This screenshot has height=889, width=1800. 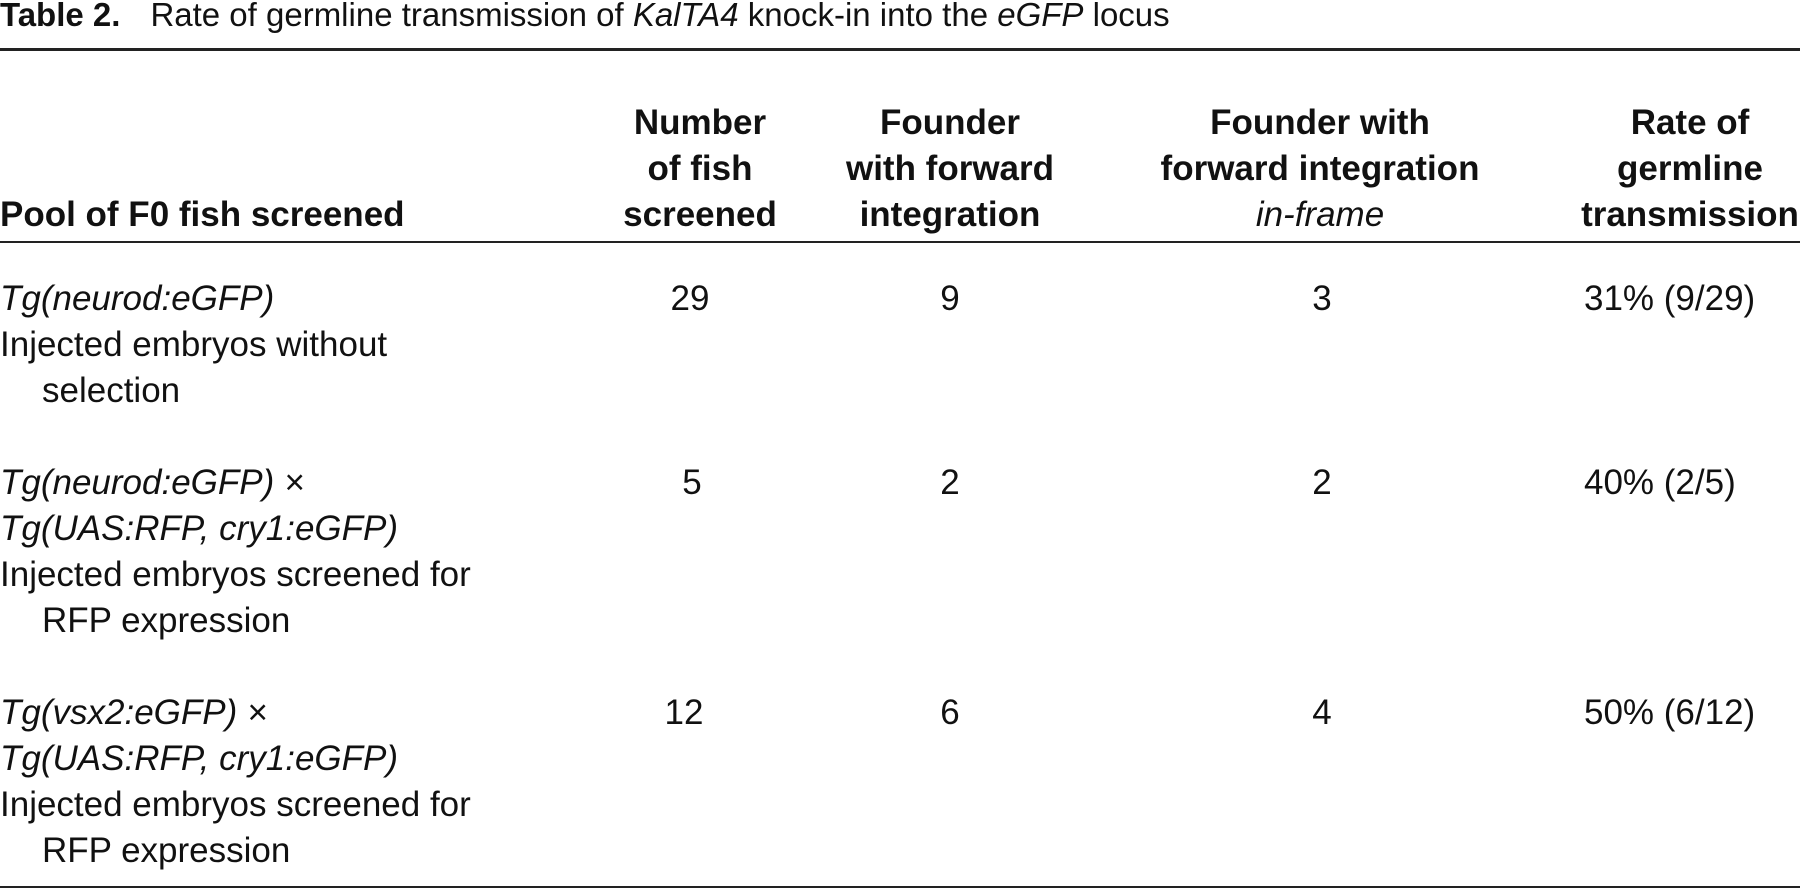 I want to click on header-number: Number of fish screened, so click(x=700, y=168).